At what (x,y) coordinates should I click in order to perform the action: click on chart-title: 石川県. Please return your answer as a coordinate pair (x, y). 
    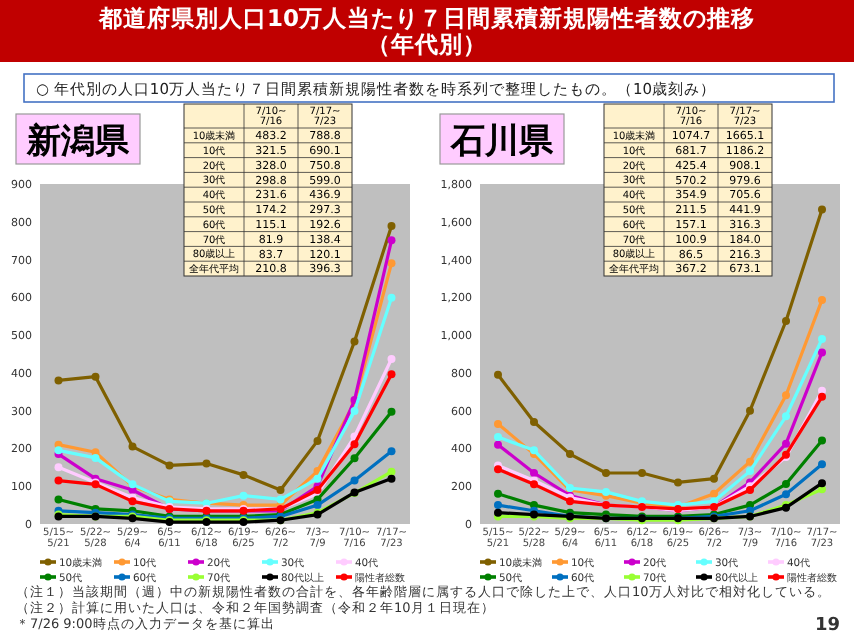
    Looking at the image, I should click on (502, 142).